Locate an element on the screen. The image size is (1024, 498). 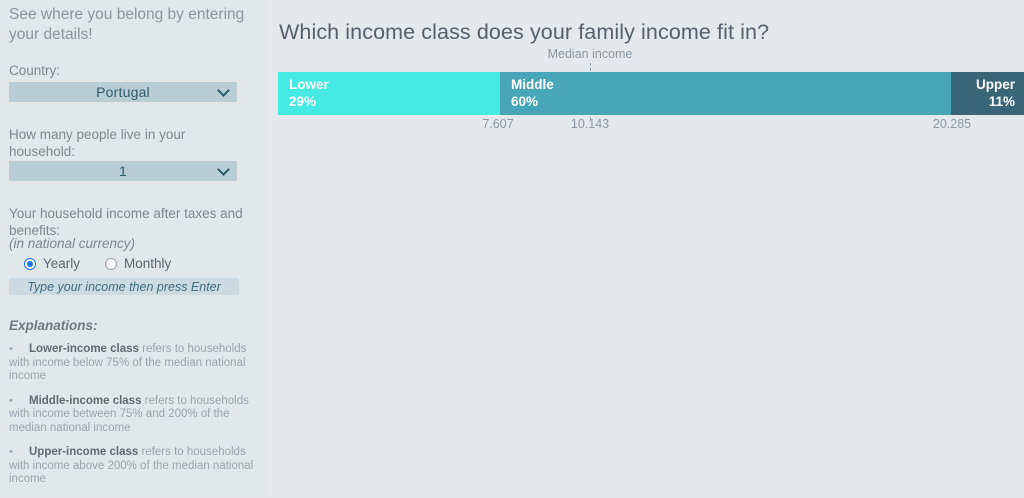
household-size-select-value: 1 is located at coordinates (123, 171).